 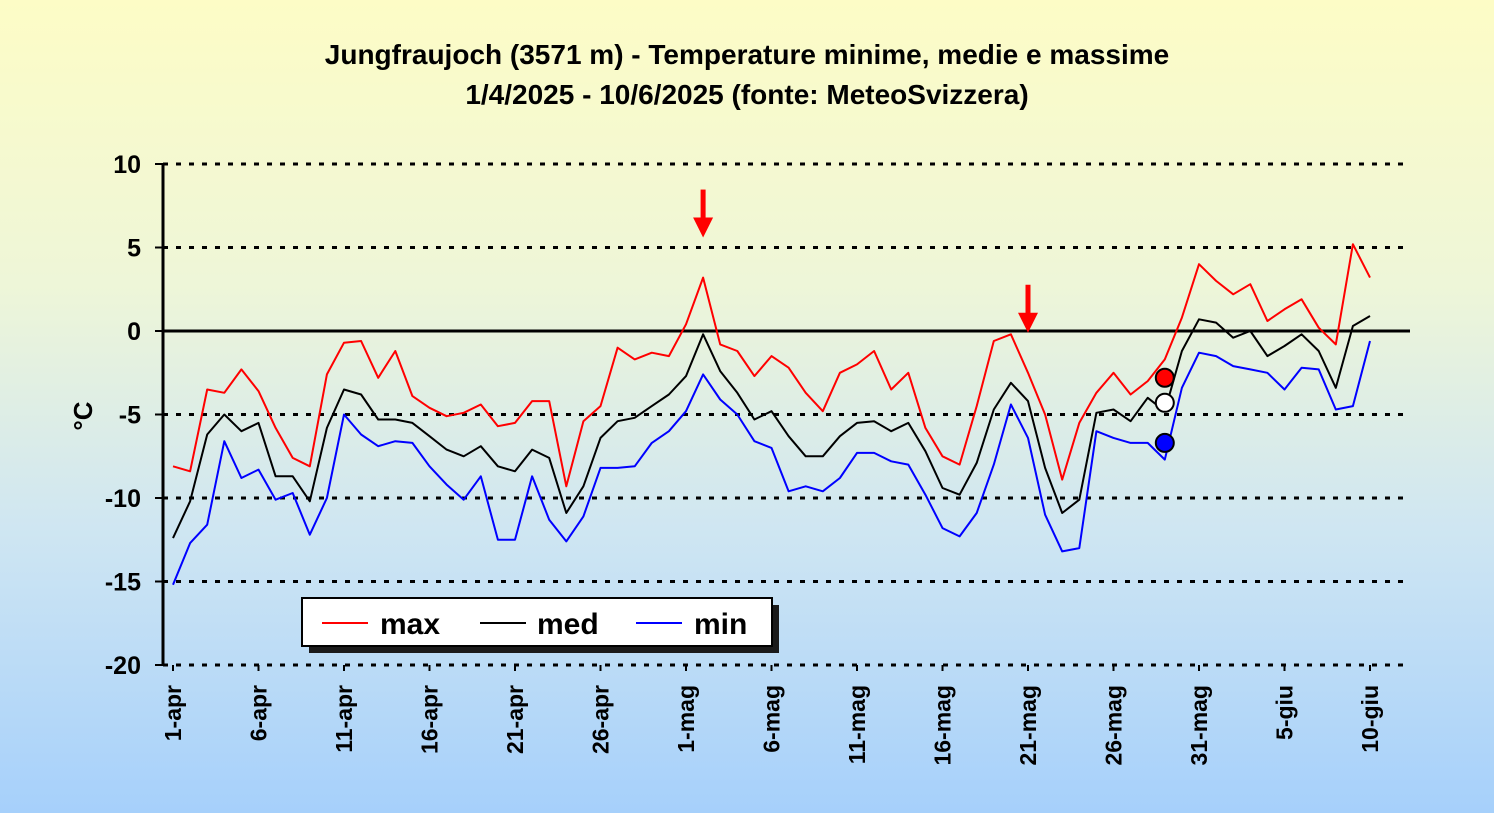 I want to click on legend-box, so click(x=537, y=622).